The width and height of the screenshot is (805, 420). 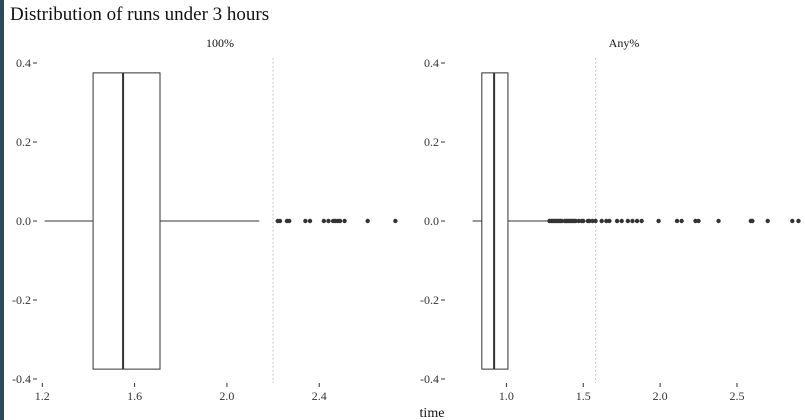 What do you see at coordinates (624, 43) in the screenshot?
I see `facet-label: Any%` at bounding box center [624, 43].